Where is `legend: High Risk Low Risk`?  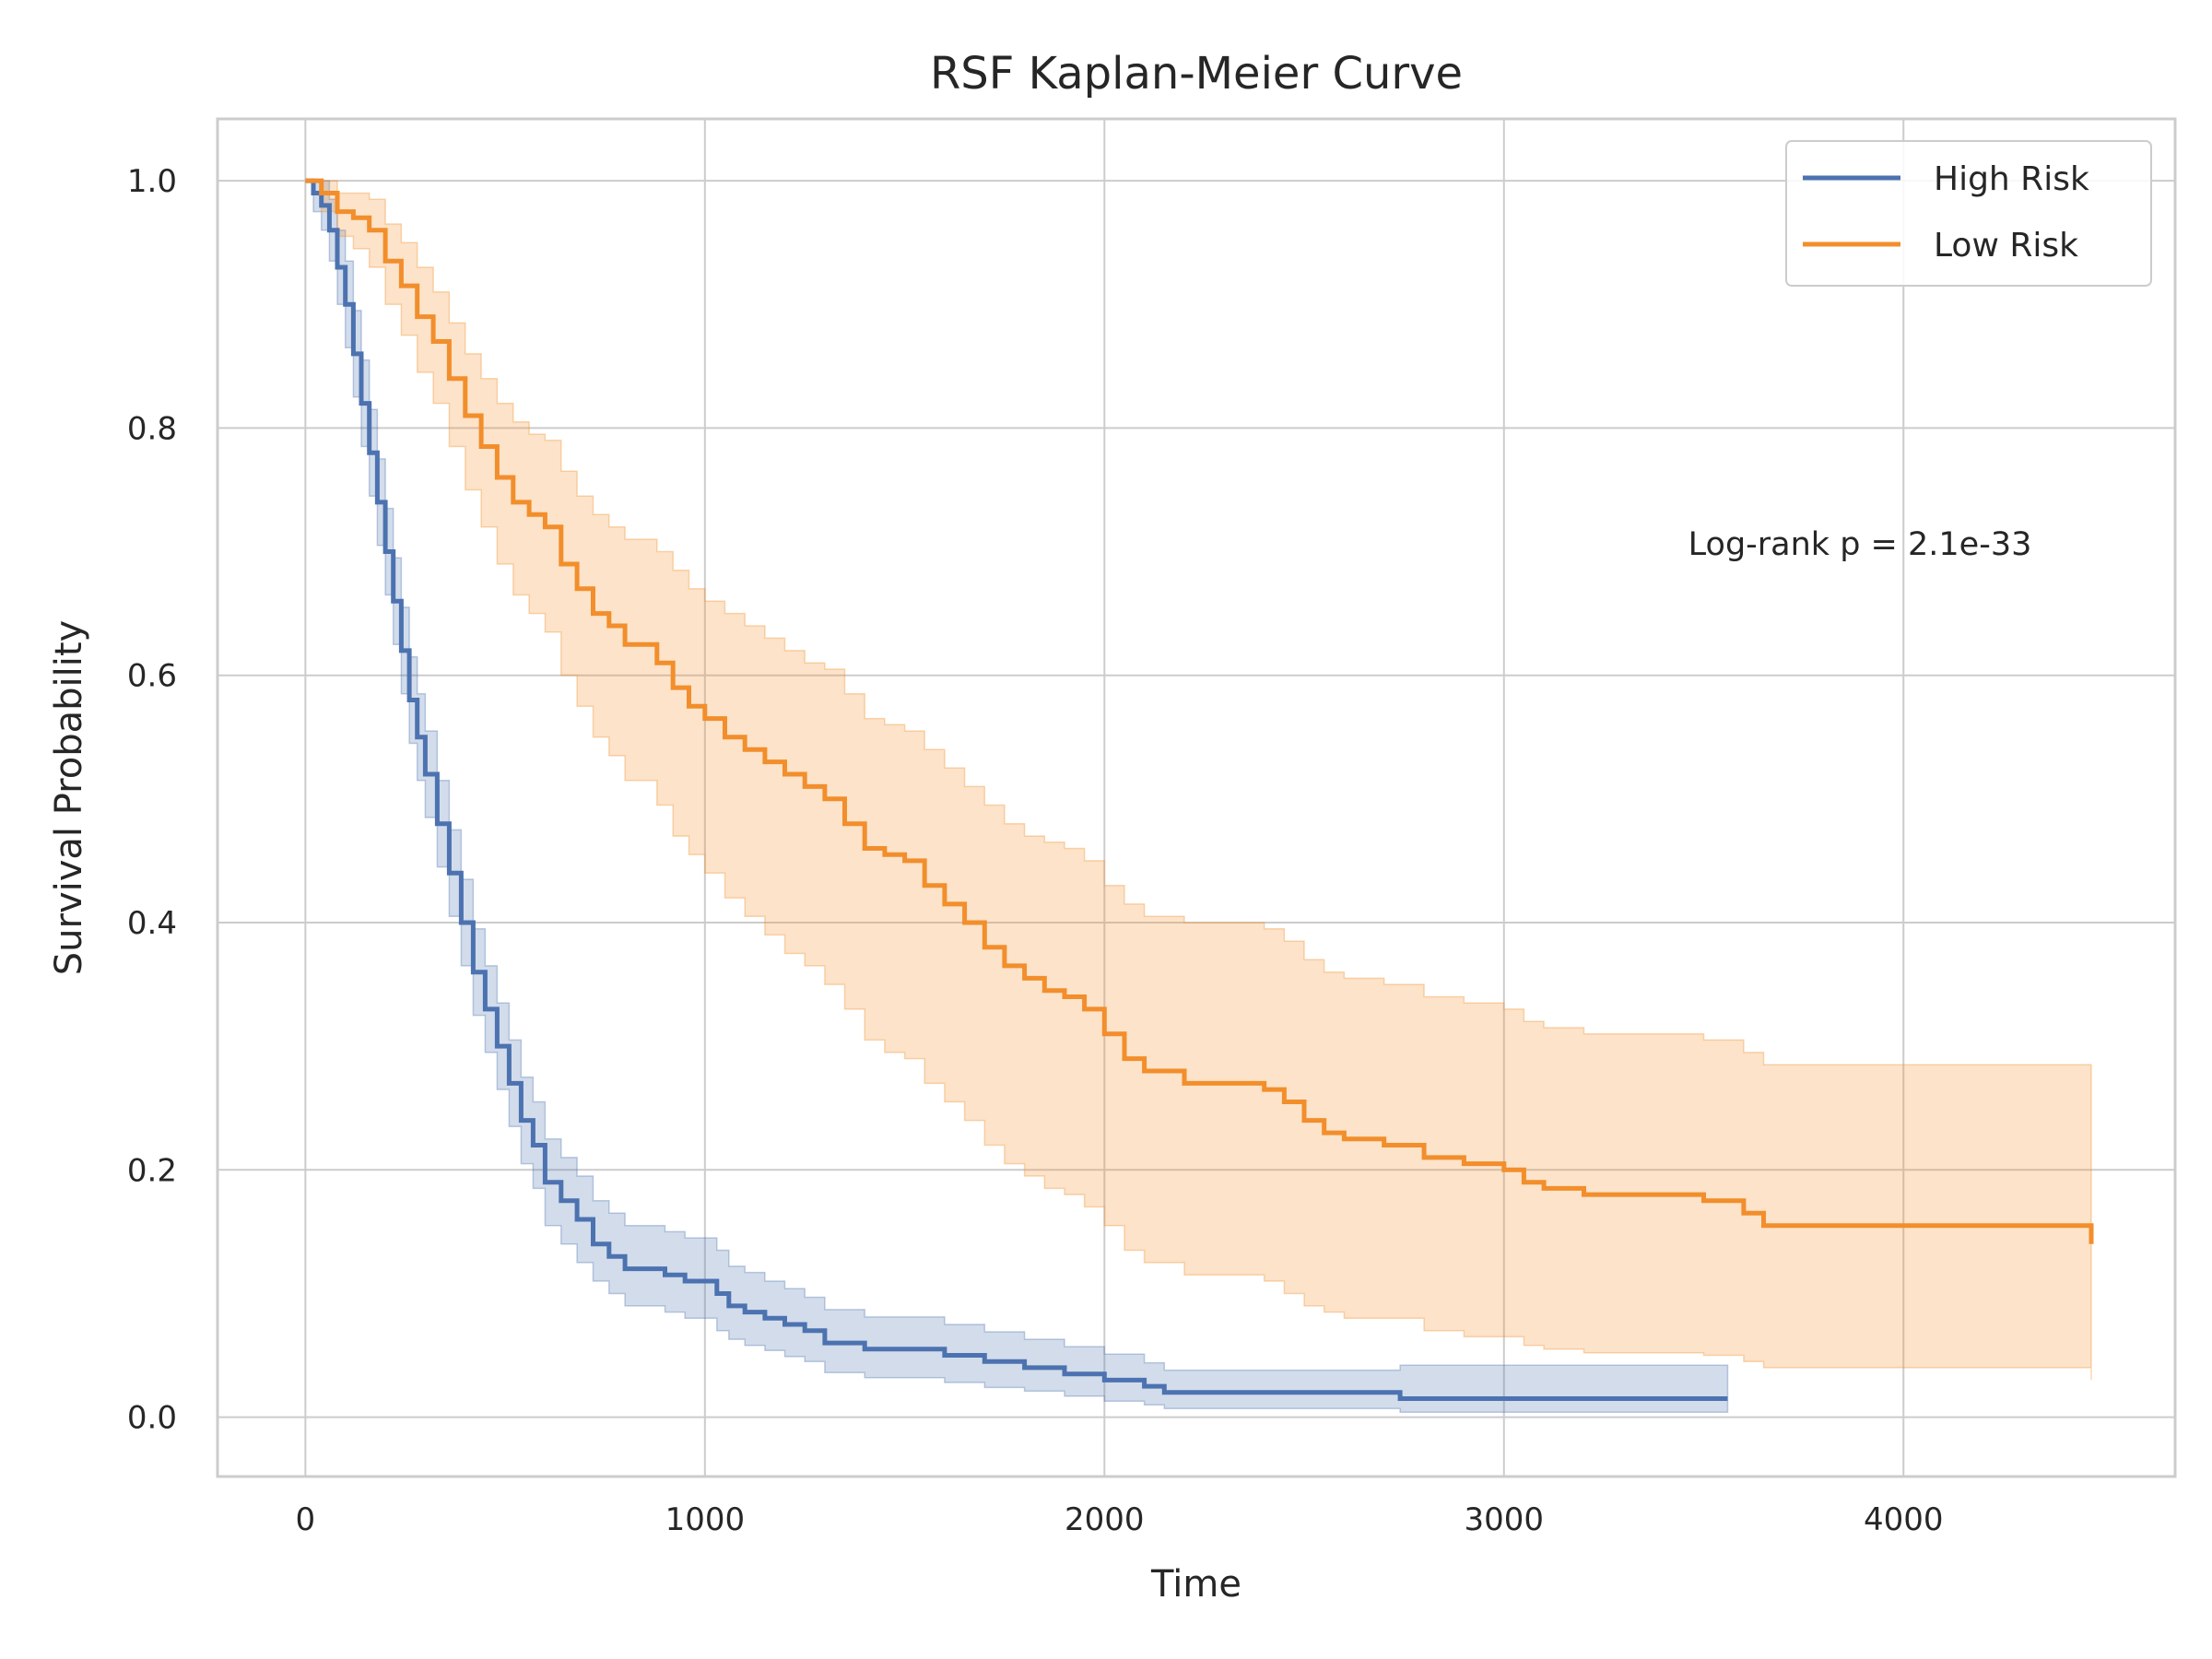
legend: High Risk Low Risk is located at coordinates (1968, 213).